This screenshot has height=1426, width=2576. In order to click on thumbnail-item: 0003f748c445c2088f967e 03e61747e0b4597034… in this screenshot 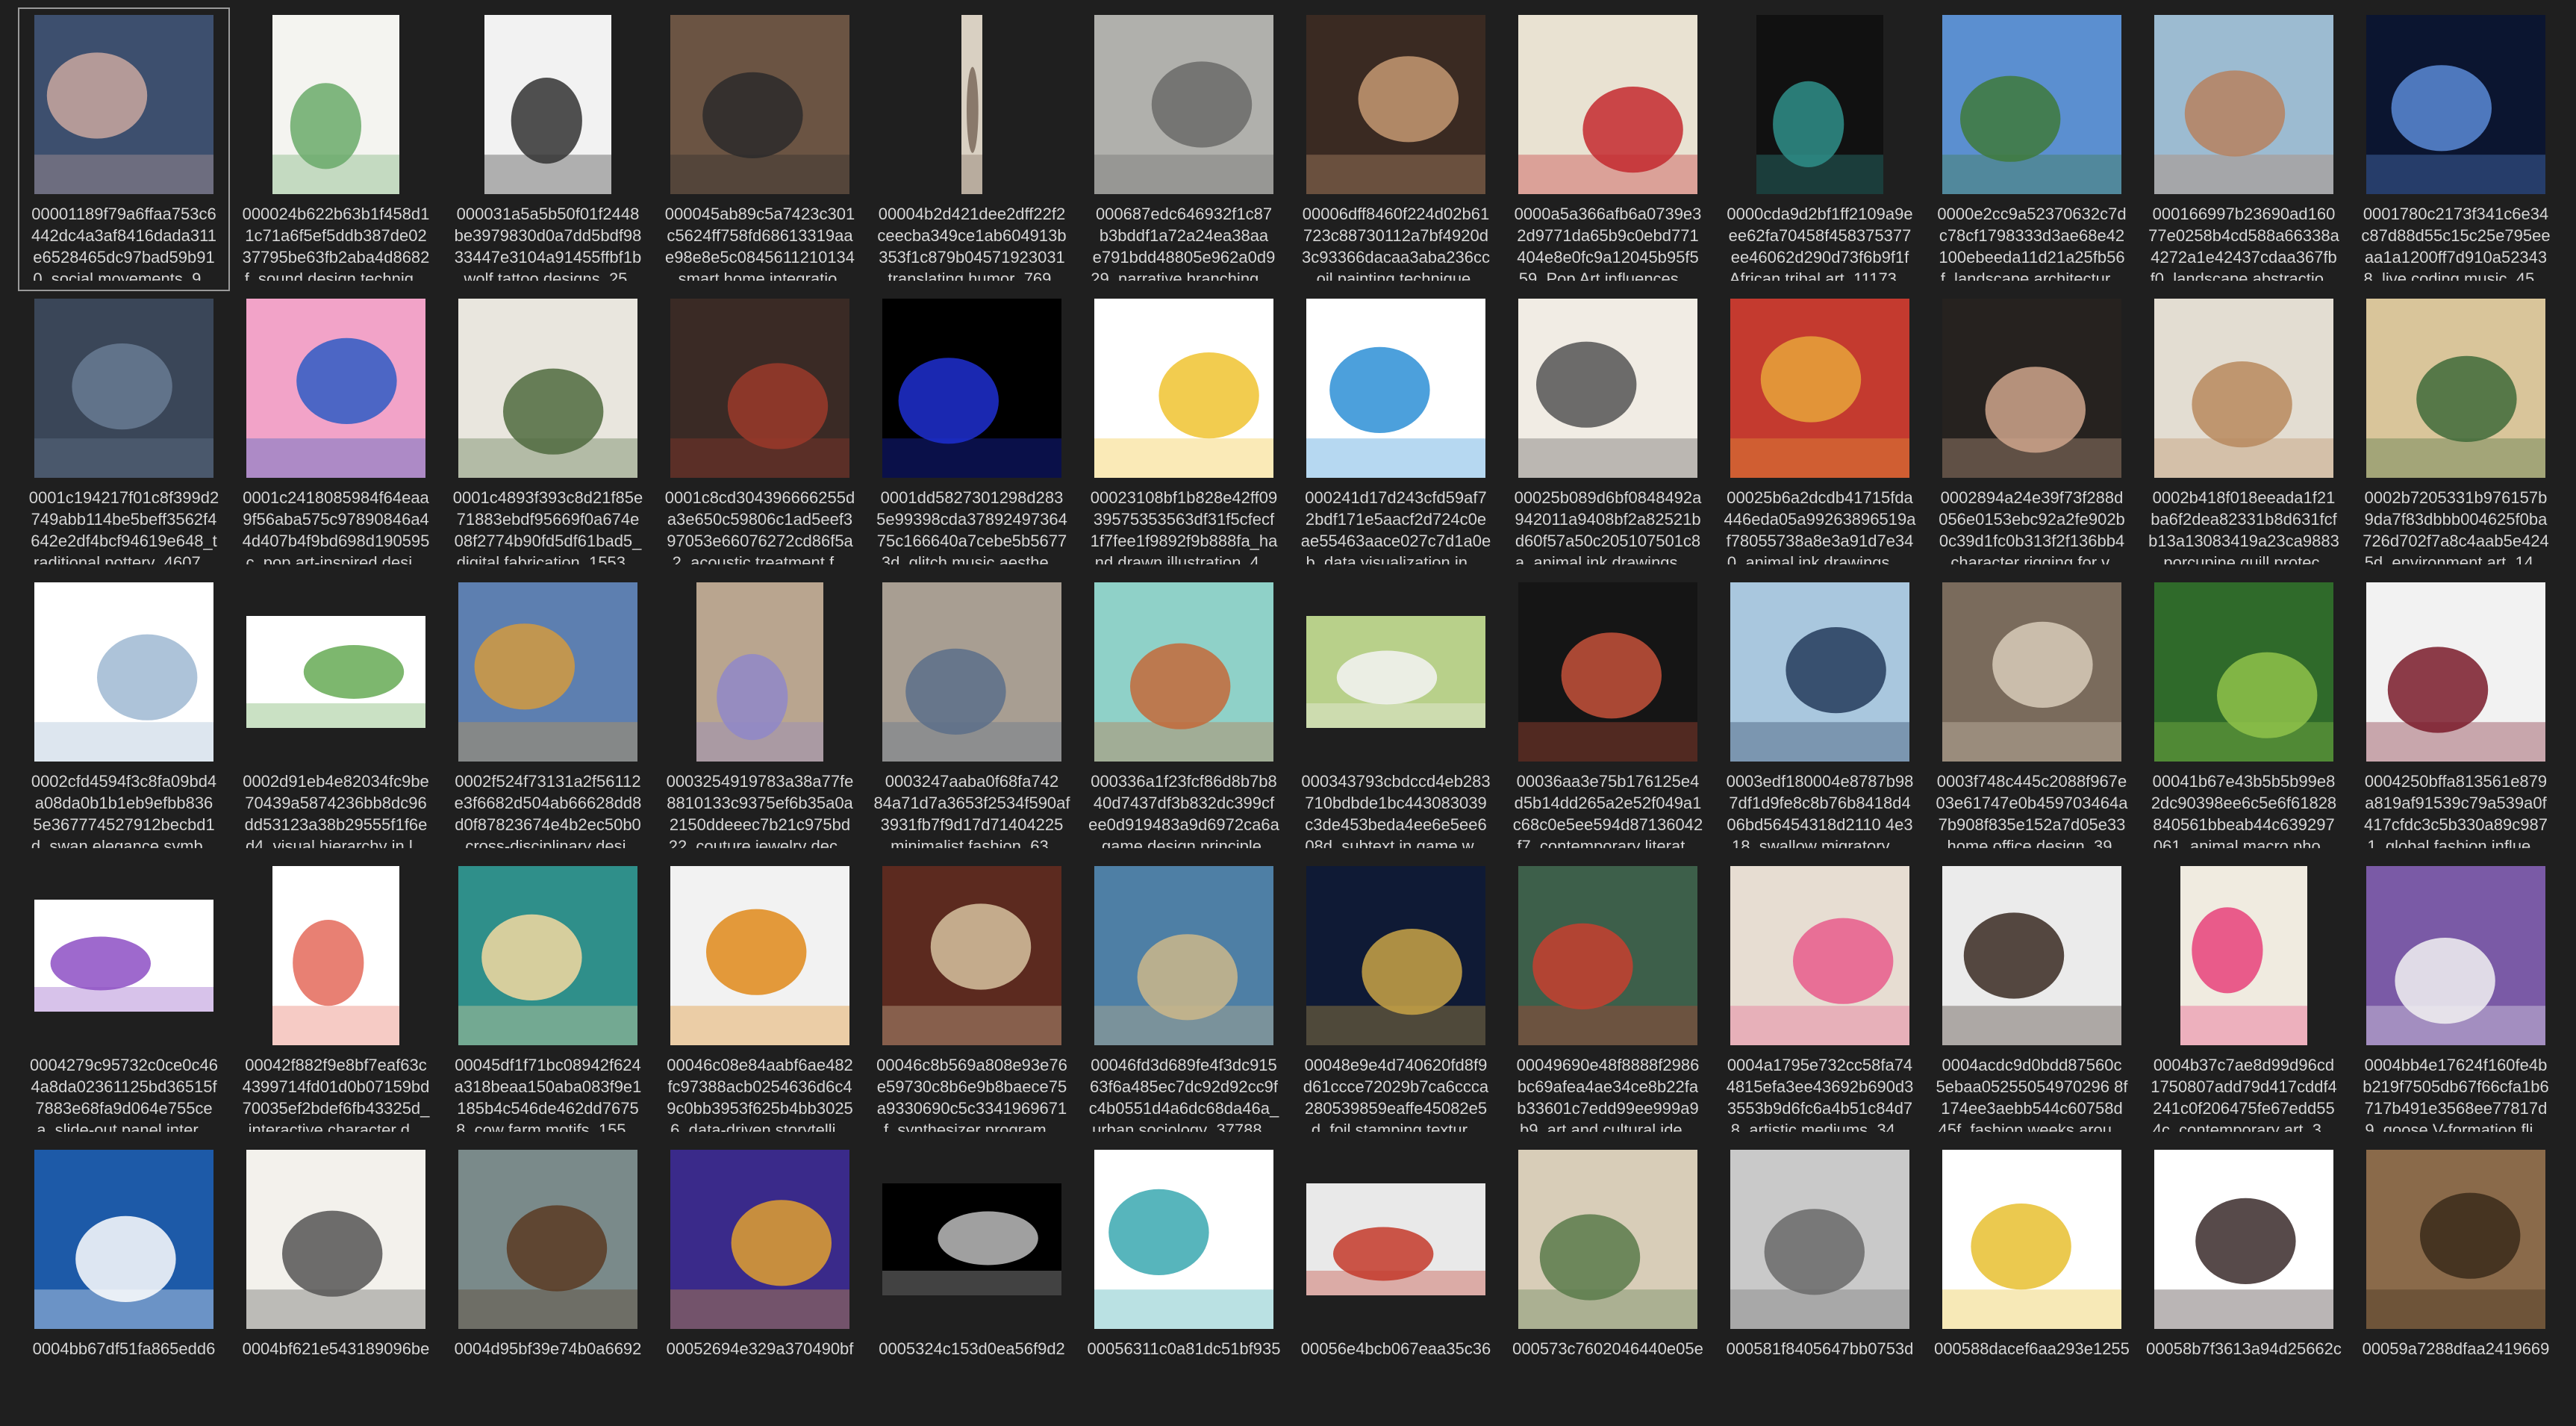, I will do `click(2032, 717)`.